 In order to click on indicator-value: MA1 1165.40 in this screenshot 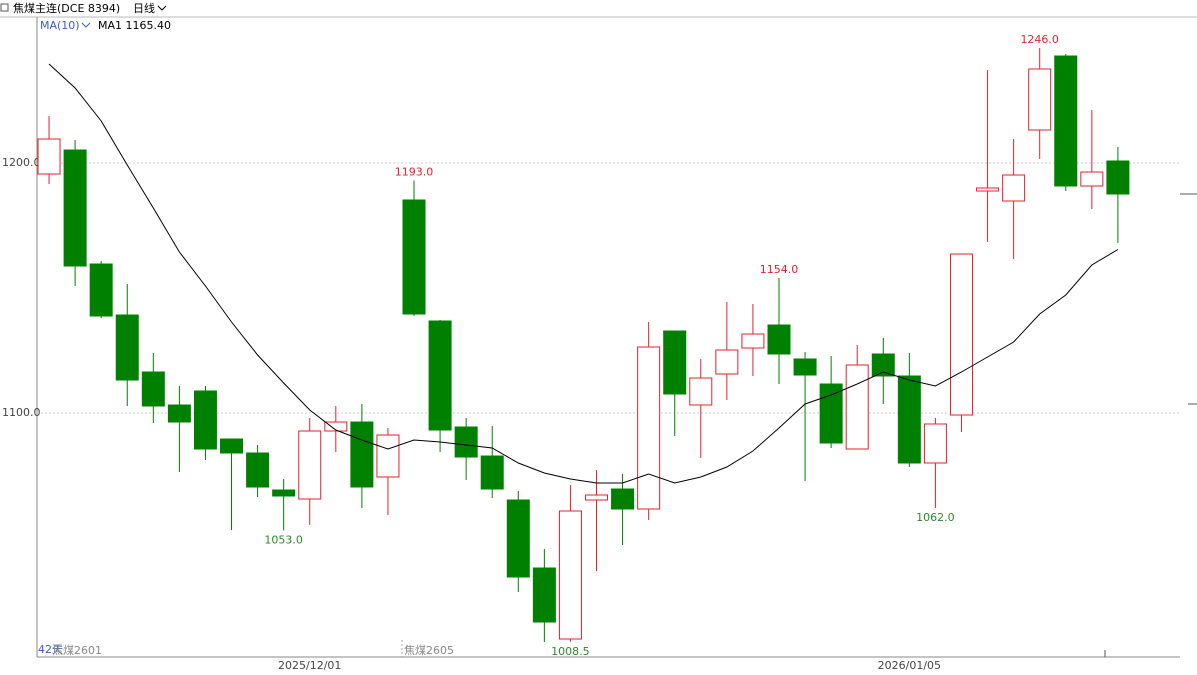, I will do `click(134, 25)`.